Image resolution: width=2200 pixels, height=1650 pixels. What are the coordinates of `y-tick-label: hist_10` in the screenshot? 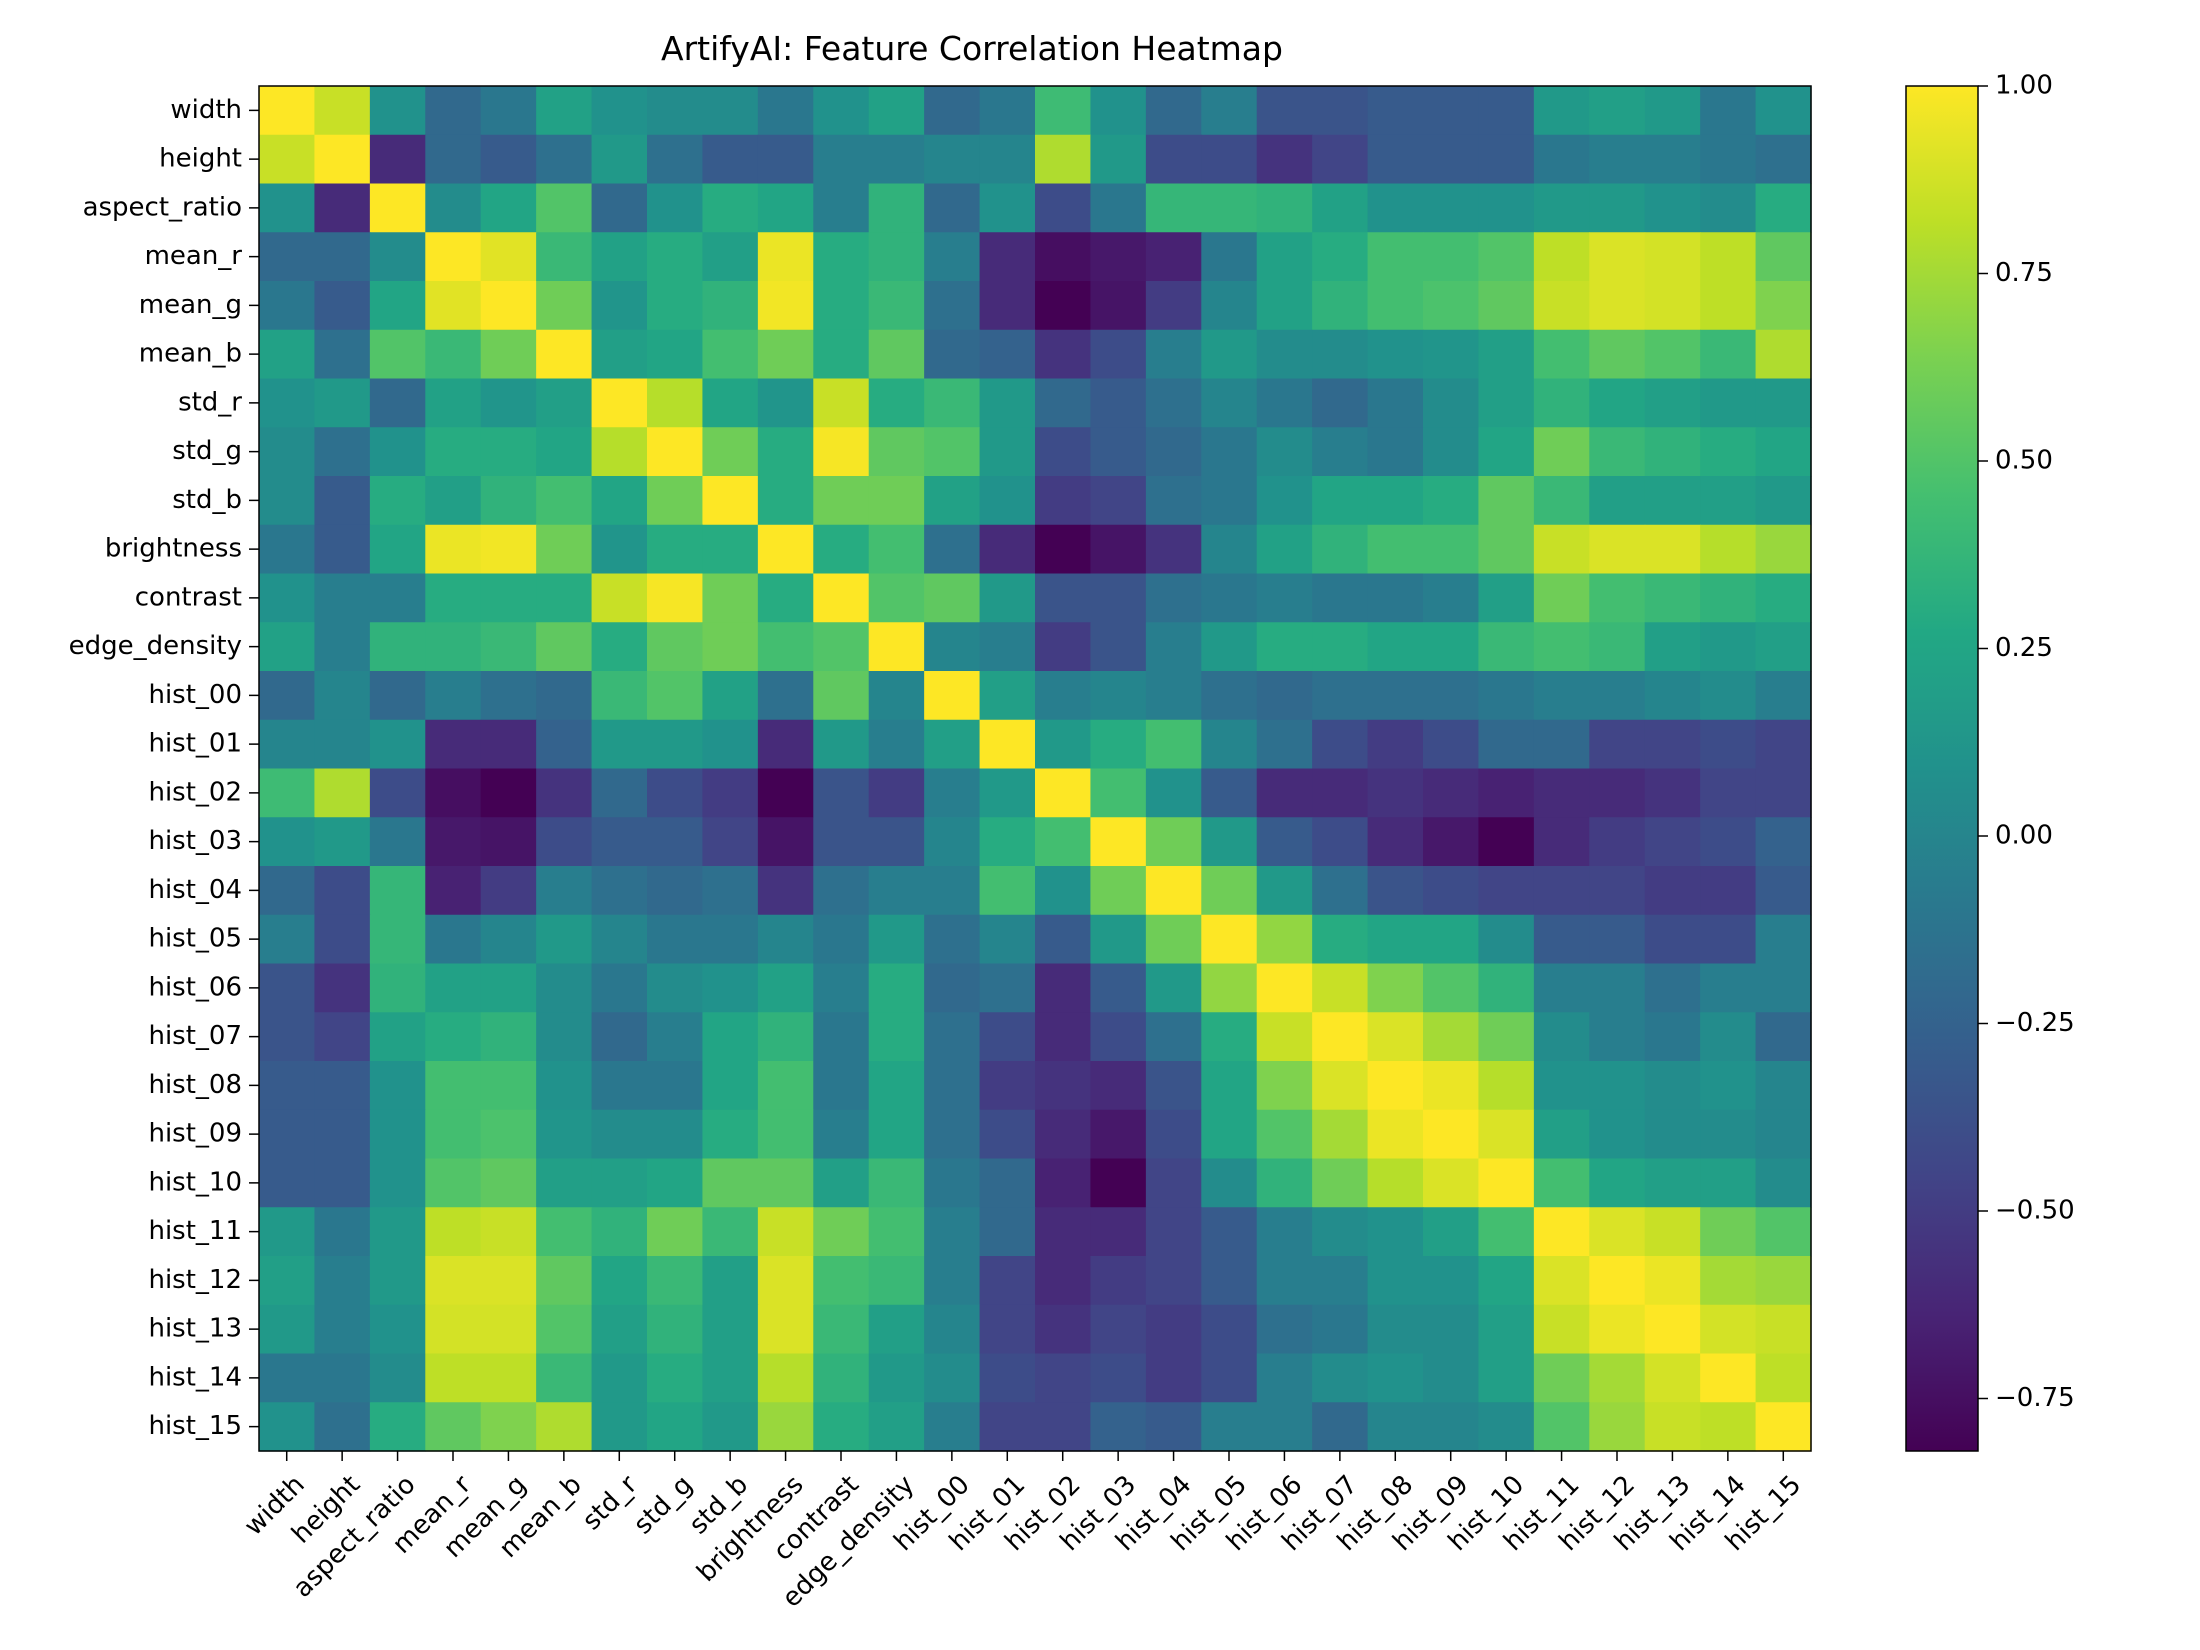 It's located at (195, 1182).